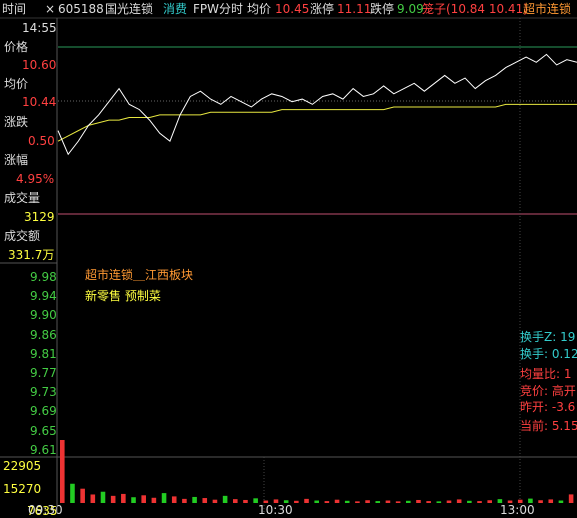 The height and width of the screenshot is (518, 577). What do you see at coordinates (43, 411) in the screenshot?
I see `price-axis-label: 9.69` at bounding box center [43, 411].